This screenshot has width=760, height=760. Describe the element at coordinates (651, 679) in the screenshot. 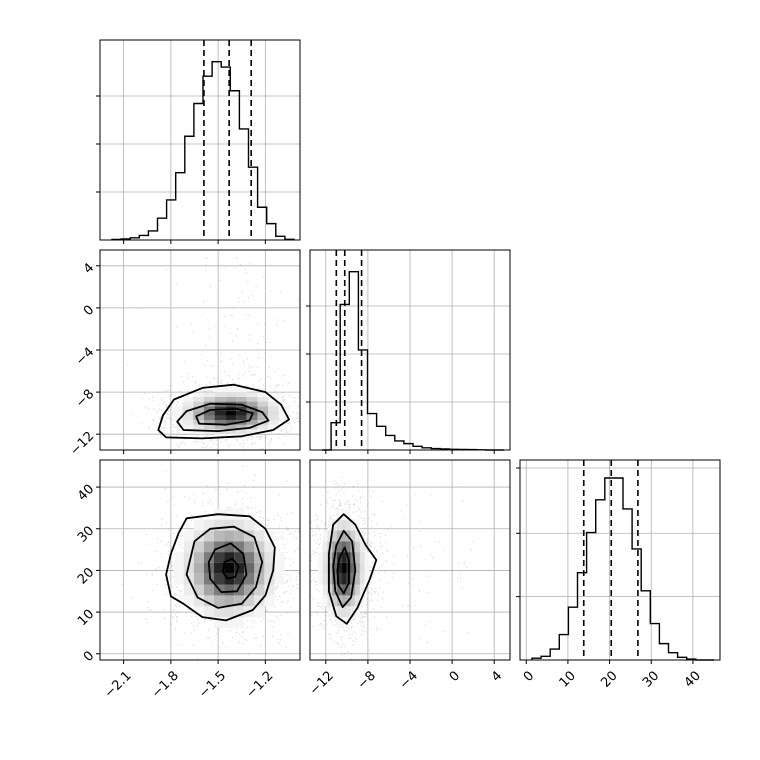

I see `x-tick-label: 30` at that location.